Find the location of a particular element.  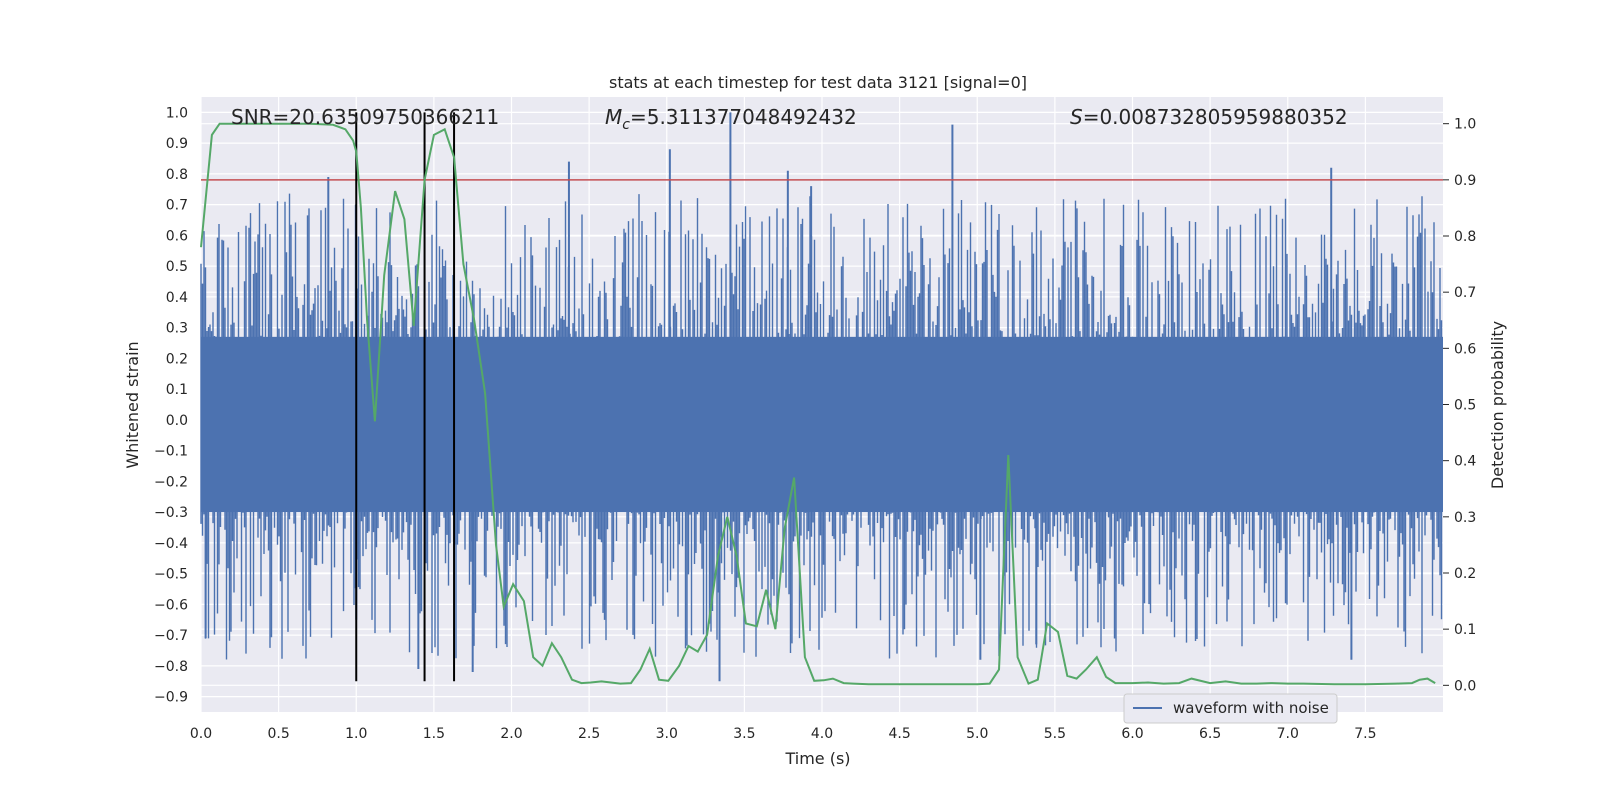

y-tick-label: −0.5 is located at coordinates (171, 575).